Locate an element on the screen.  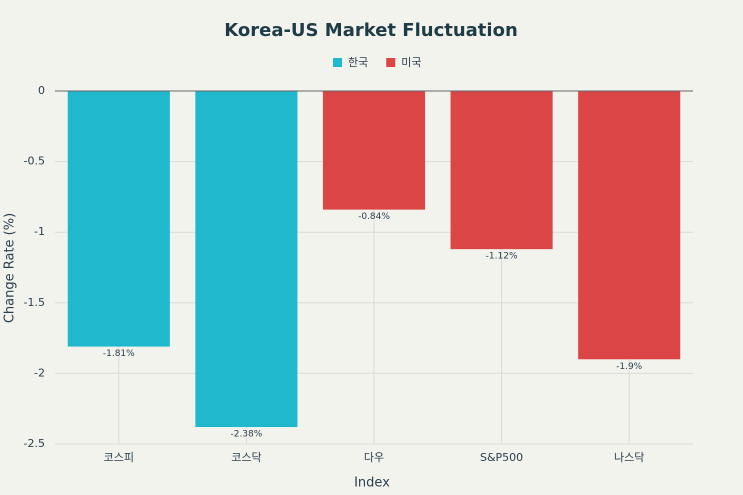
value-label: -1.9% is located at coordinates (629, 367).